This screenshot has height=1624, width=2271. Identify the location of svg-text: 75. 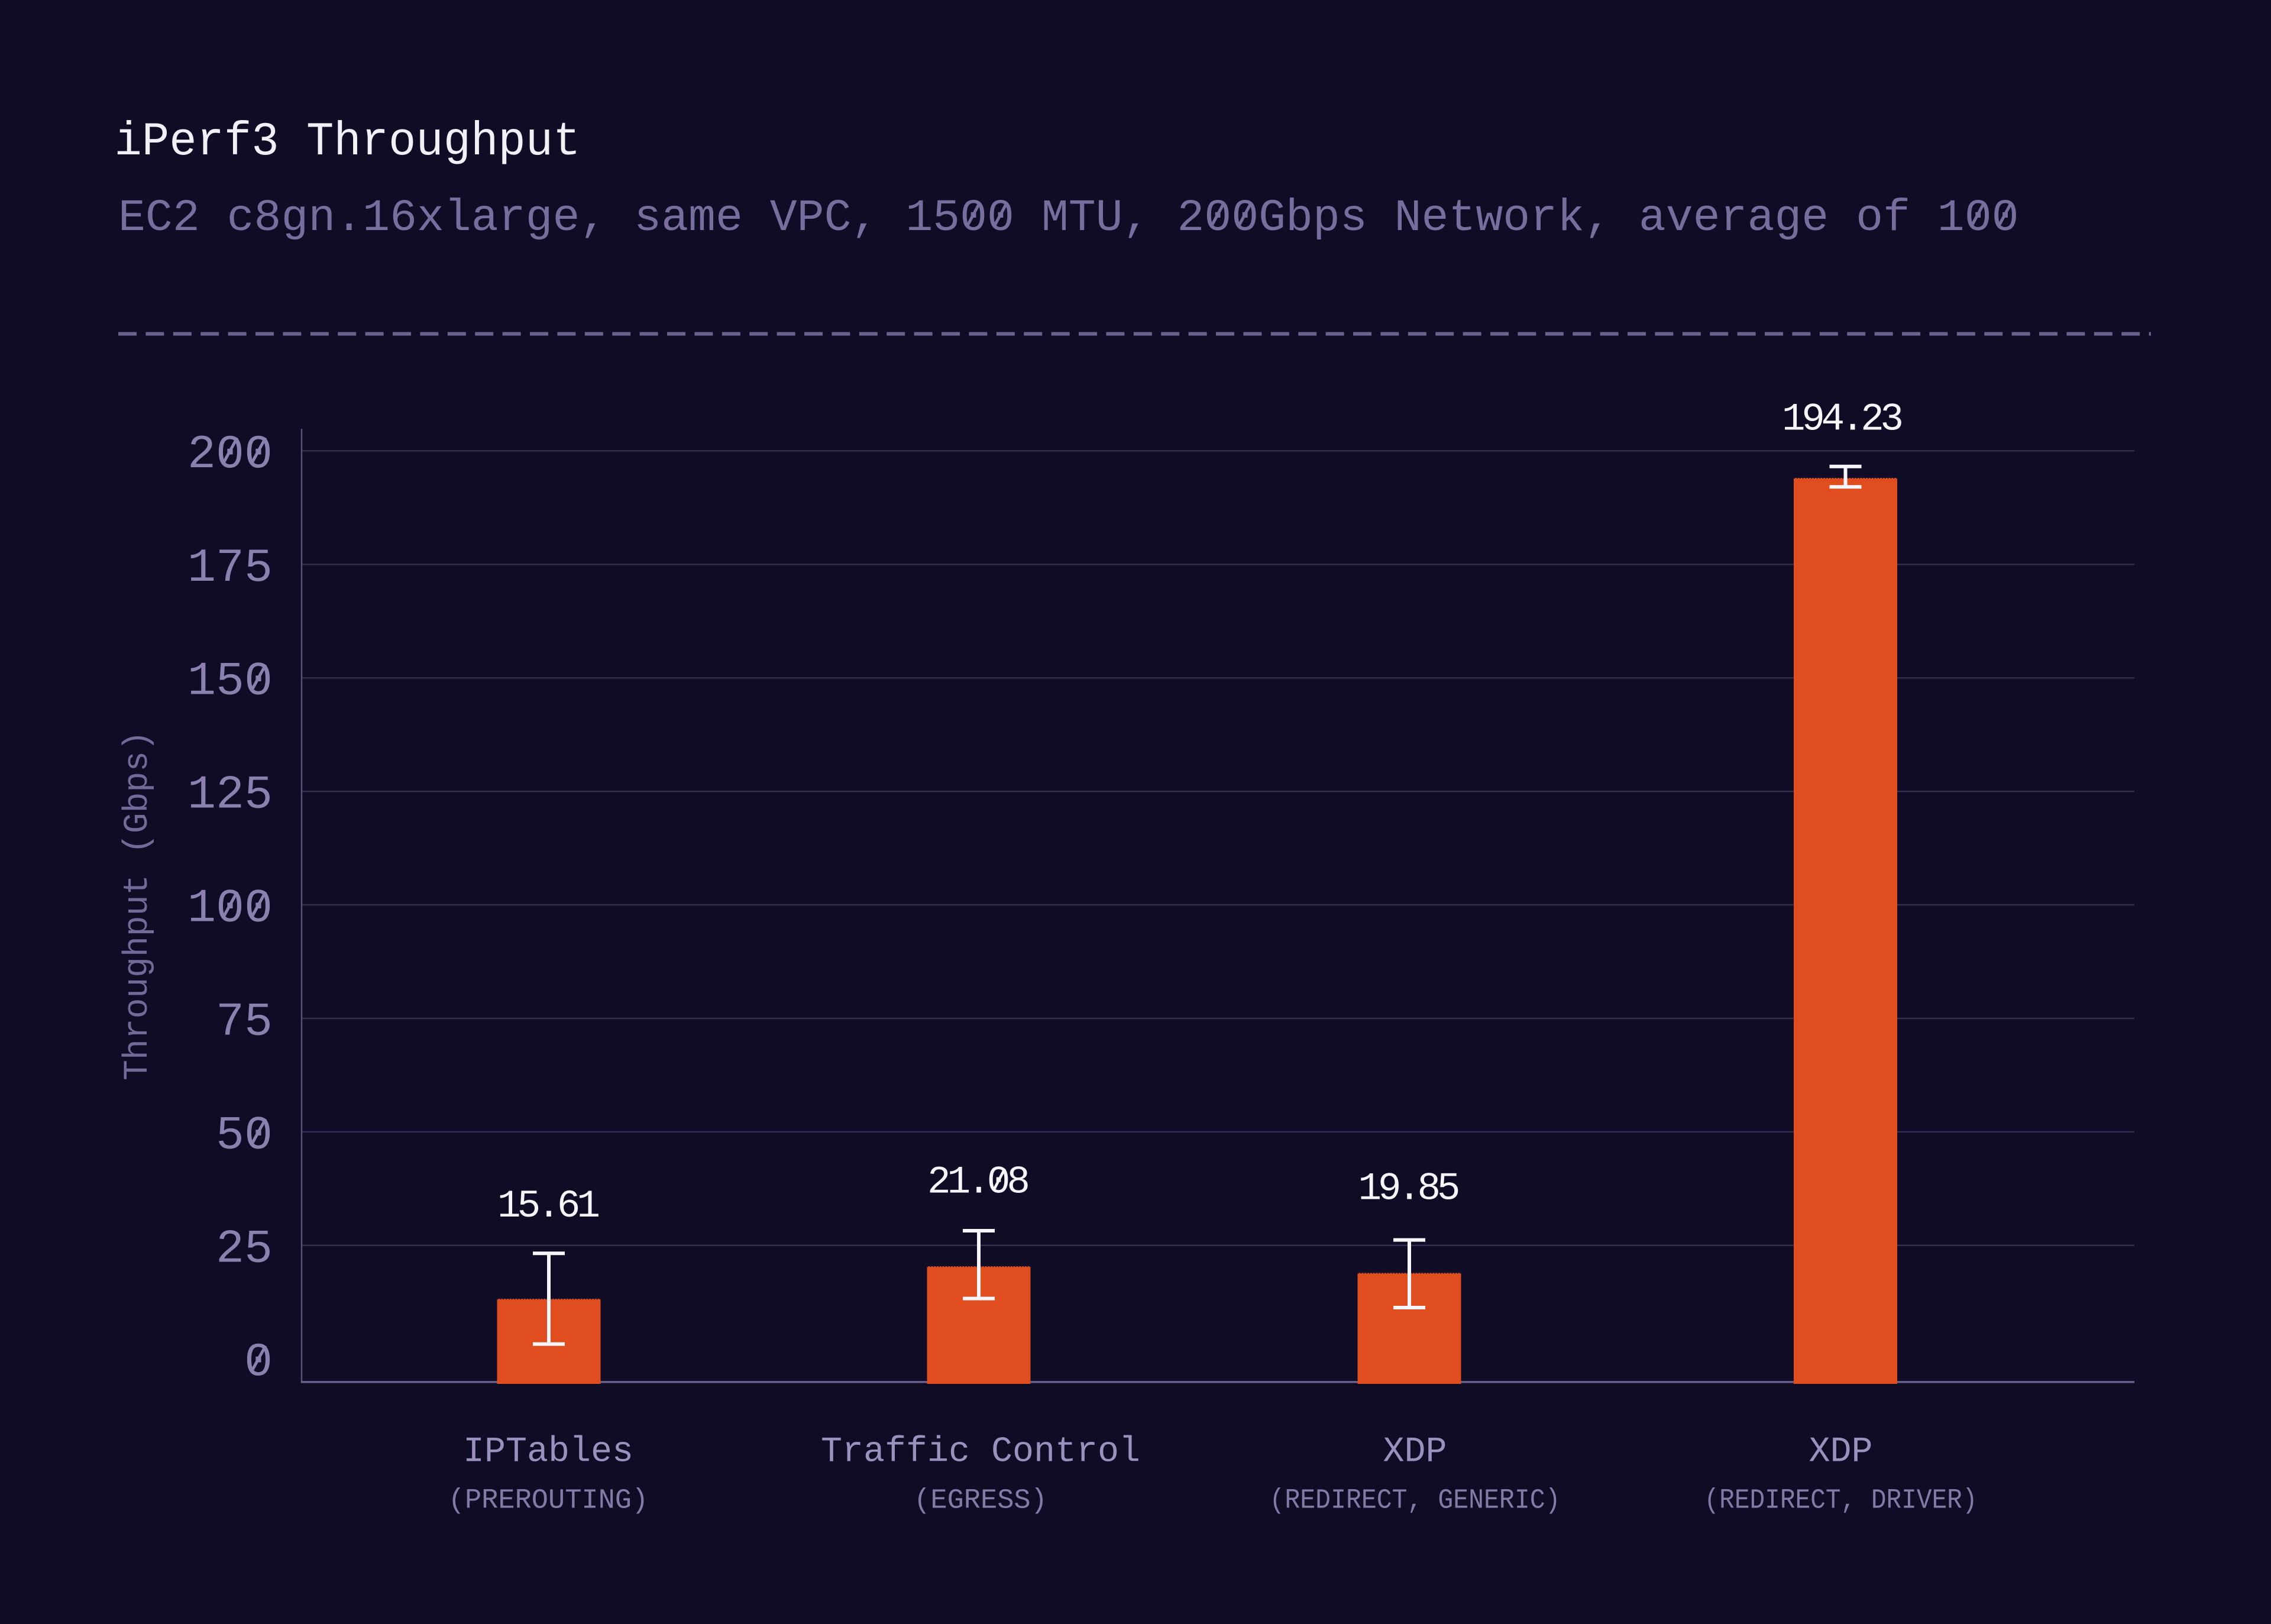
(245, 1023).